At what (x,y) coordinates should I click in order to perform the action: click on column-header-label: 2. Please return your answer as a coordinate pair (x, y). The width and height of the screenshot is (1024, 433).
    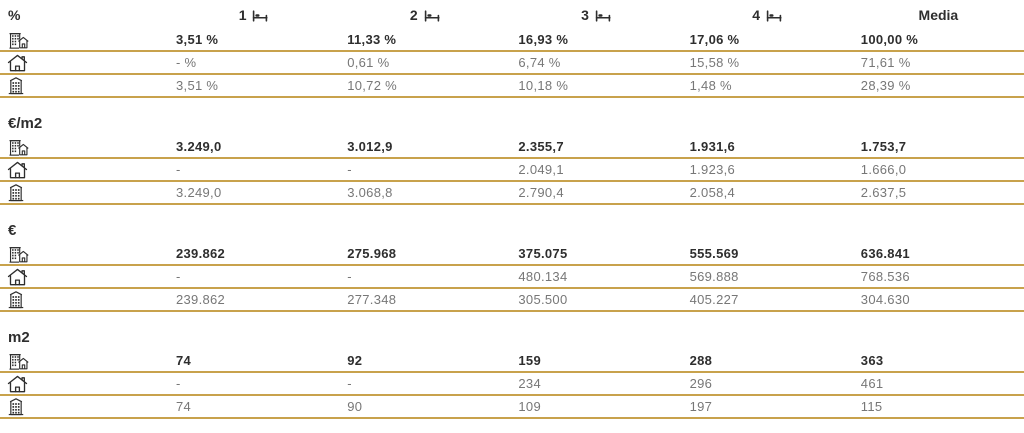
    Looking at the image, I should click on (413, 15).